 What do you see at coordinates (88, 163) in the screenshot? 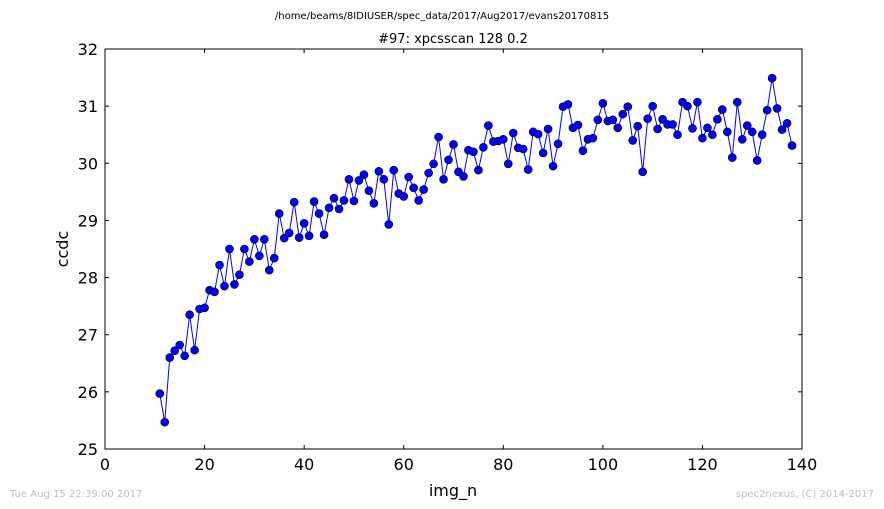
I see `y-tick-label: 30` at bounding box center [88, 163].